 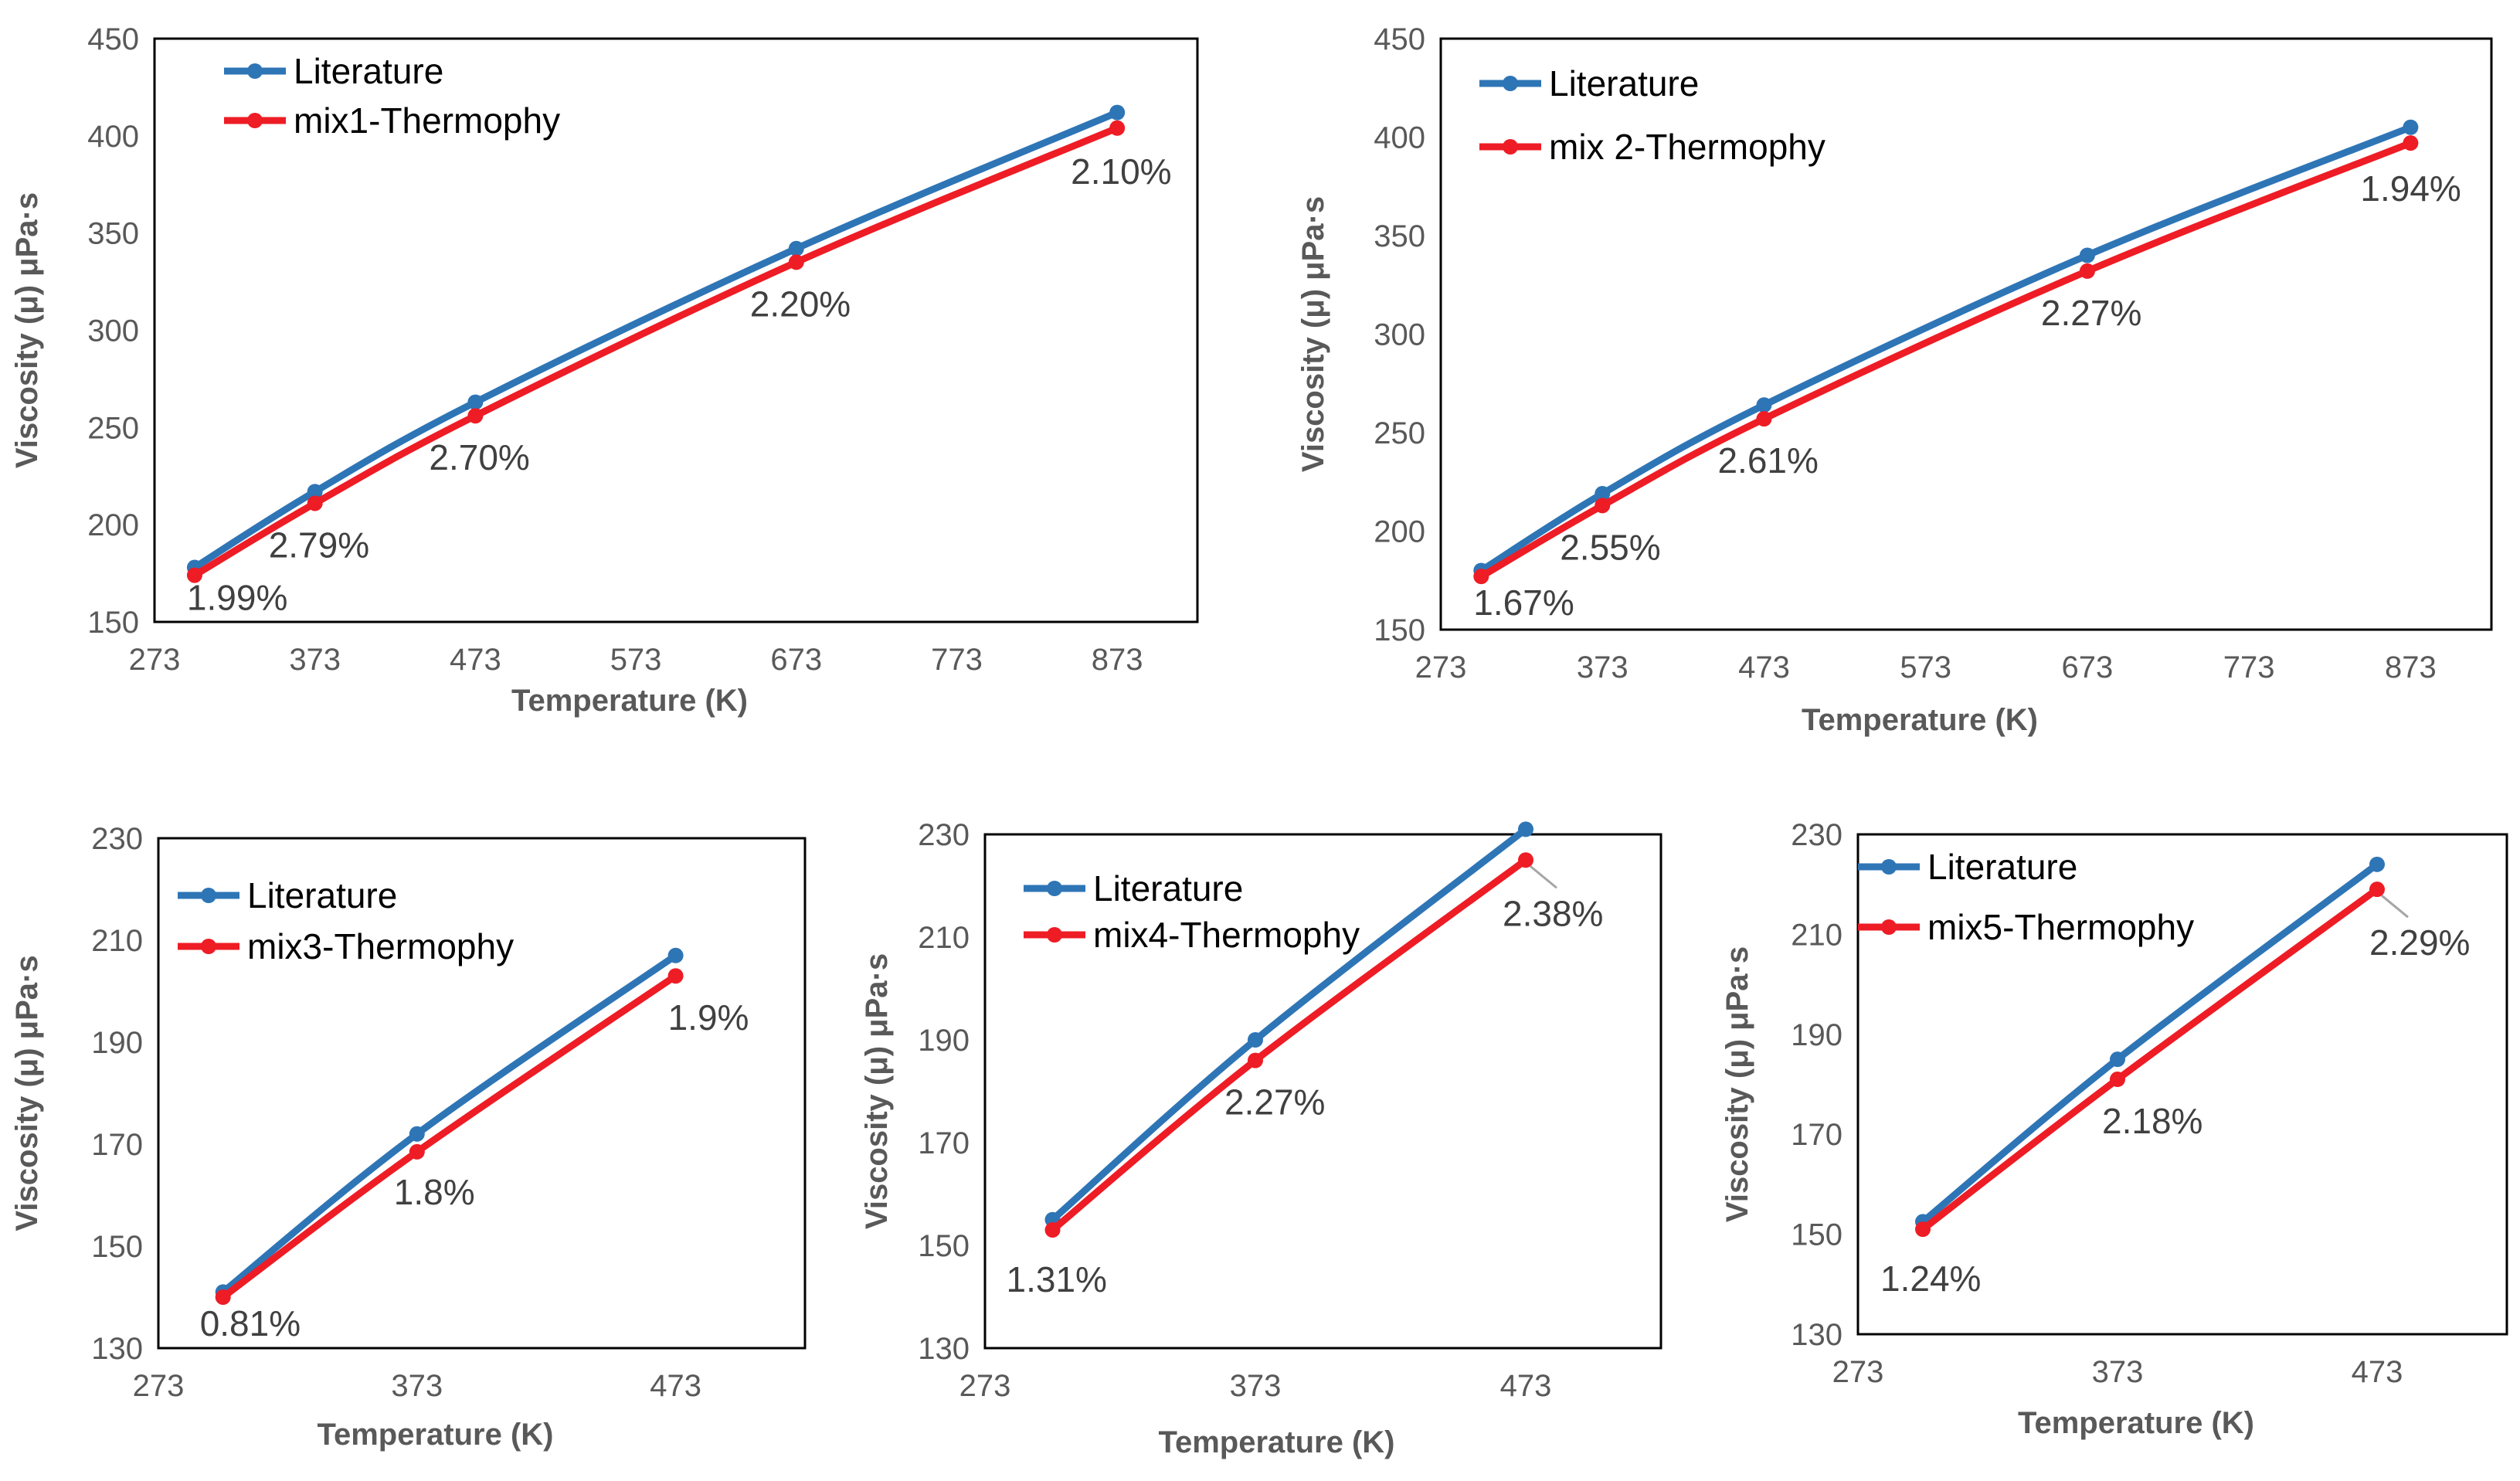 What do you see at coordinates (1121, 171) in the screenshot?
I see `data-label: 2.10%` at bounding box center [1121, 171].